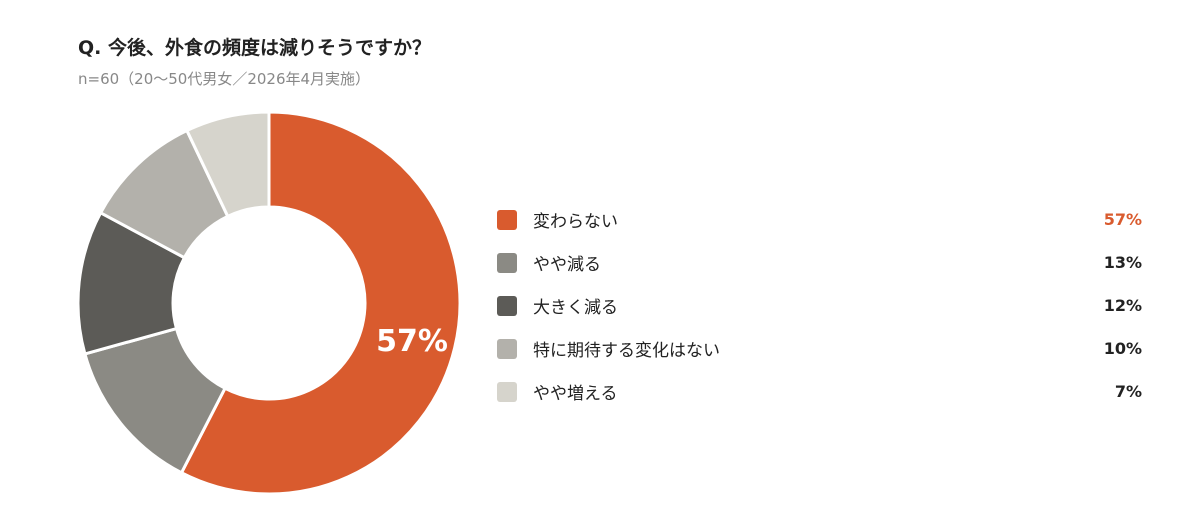 This screenshot has height=531, width=1200. I want to click on legend-value: 13%, so click(1122, 262).